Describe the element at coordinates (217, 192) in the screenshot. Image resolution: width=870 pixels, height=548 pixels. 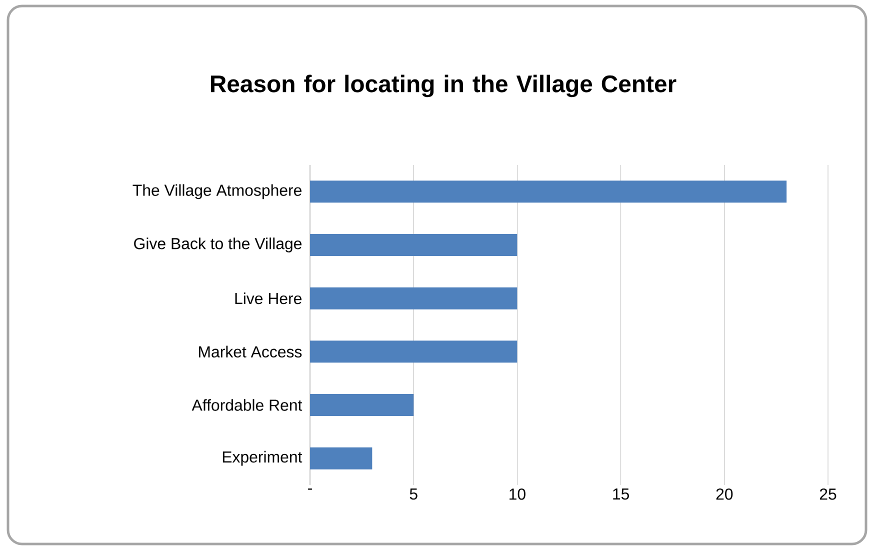
I see `y-tick-label: The Village Atmosphere` at that location.